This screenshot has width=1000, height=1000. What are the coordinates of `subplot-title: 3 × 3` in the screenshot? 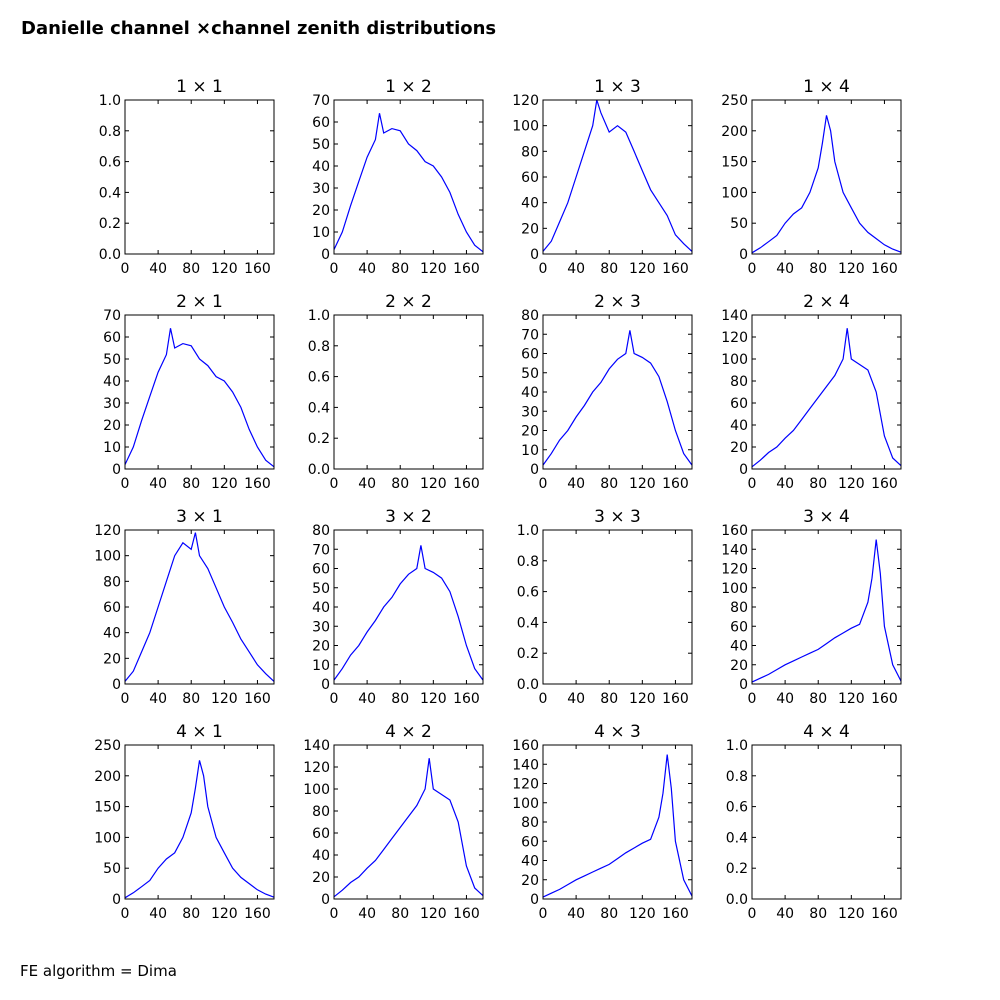 It's located at (617, 517).